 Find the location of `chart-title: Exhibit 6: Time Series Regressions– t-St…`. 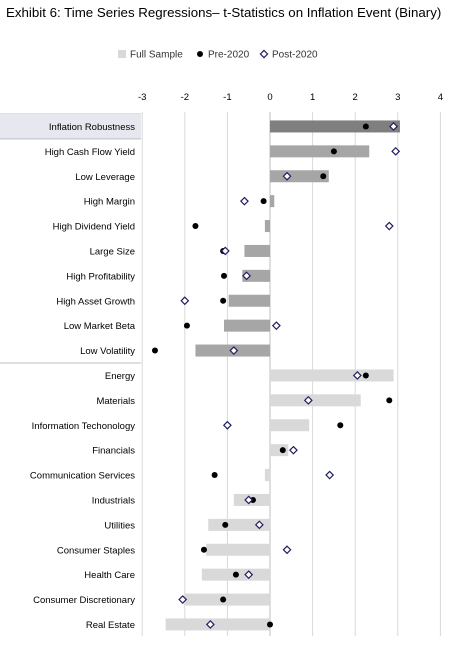

chart-title: Exhibit 6: Time Series Regressions– t-St… is located at coordinates (224, 12).